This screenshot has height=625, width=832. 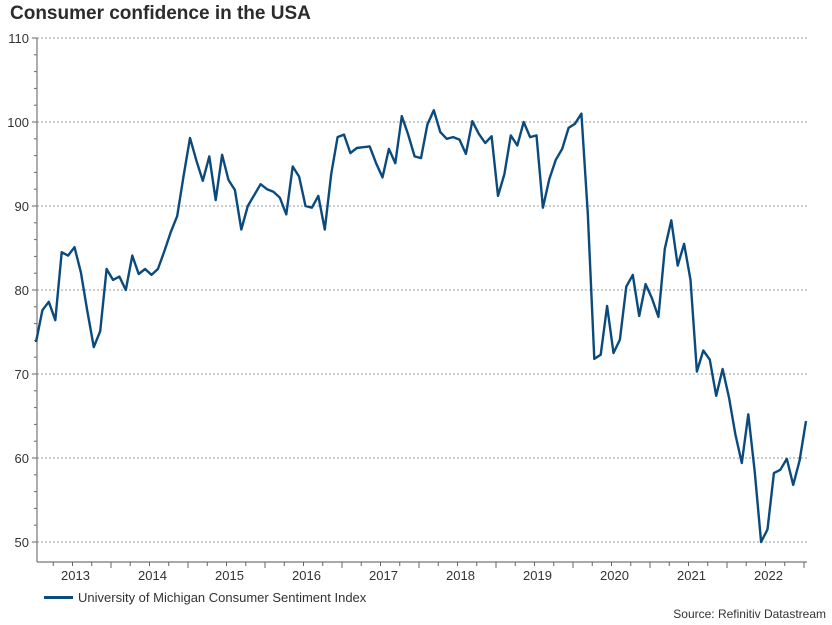 I want to click on x-tick-label: 2018, so click(x=460, y=575).